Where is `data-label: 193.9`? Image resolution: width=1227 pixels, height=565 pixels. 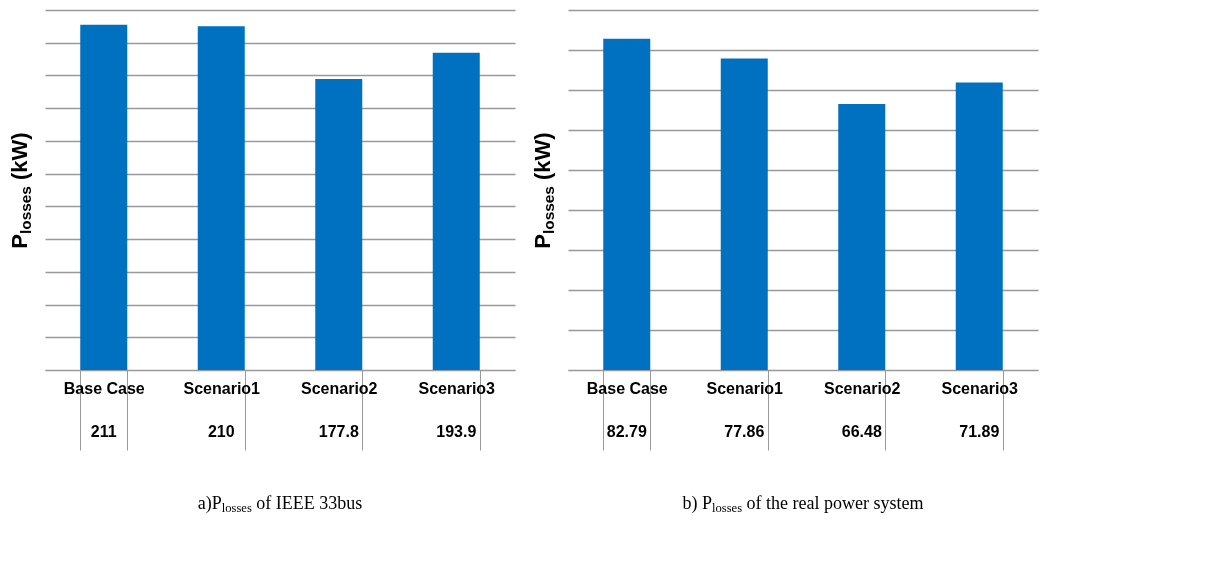 data-label: 193.9 is located at coordinates (456, 431).